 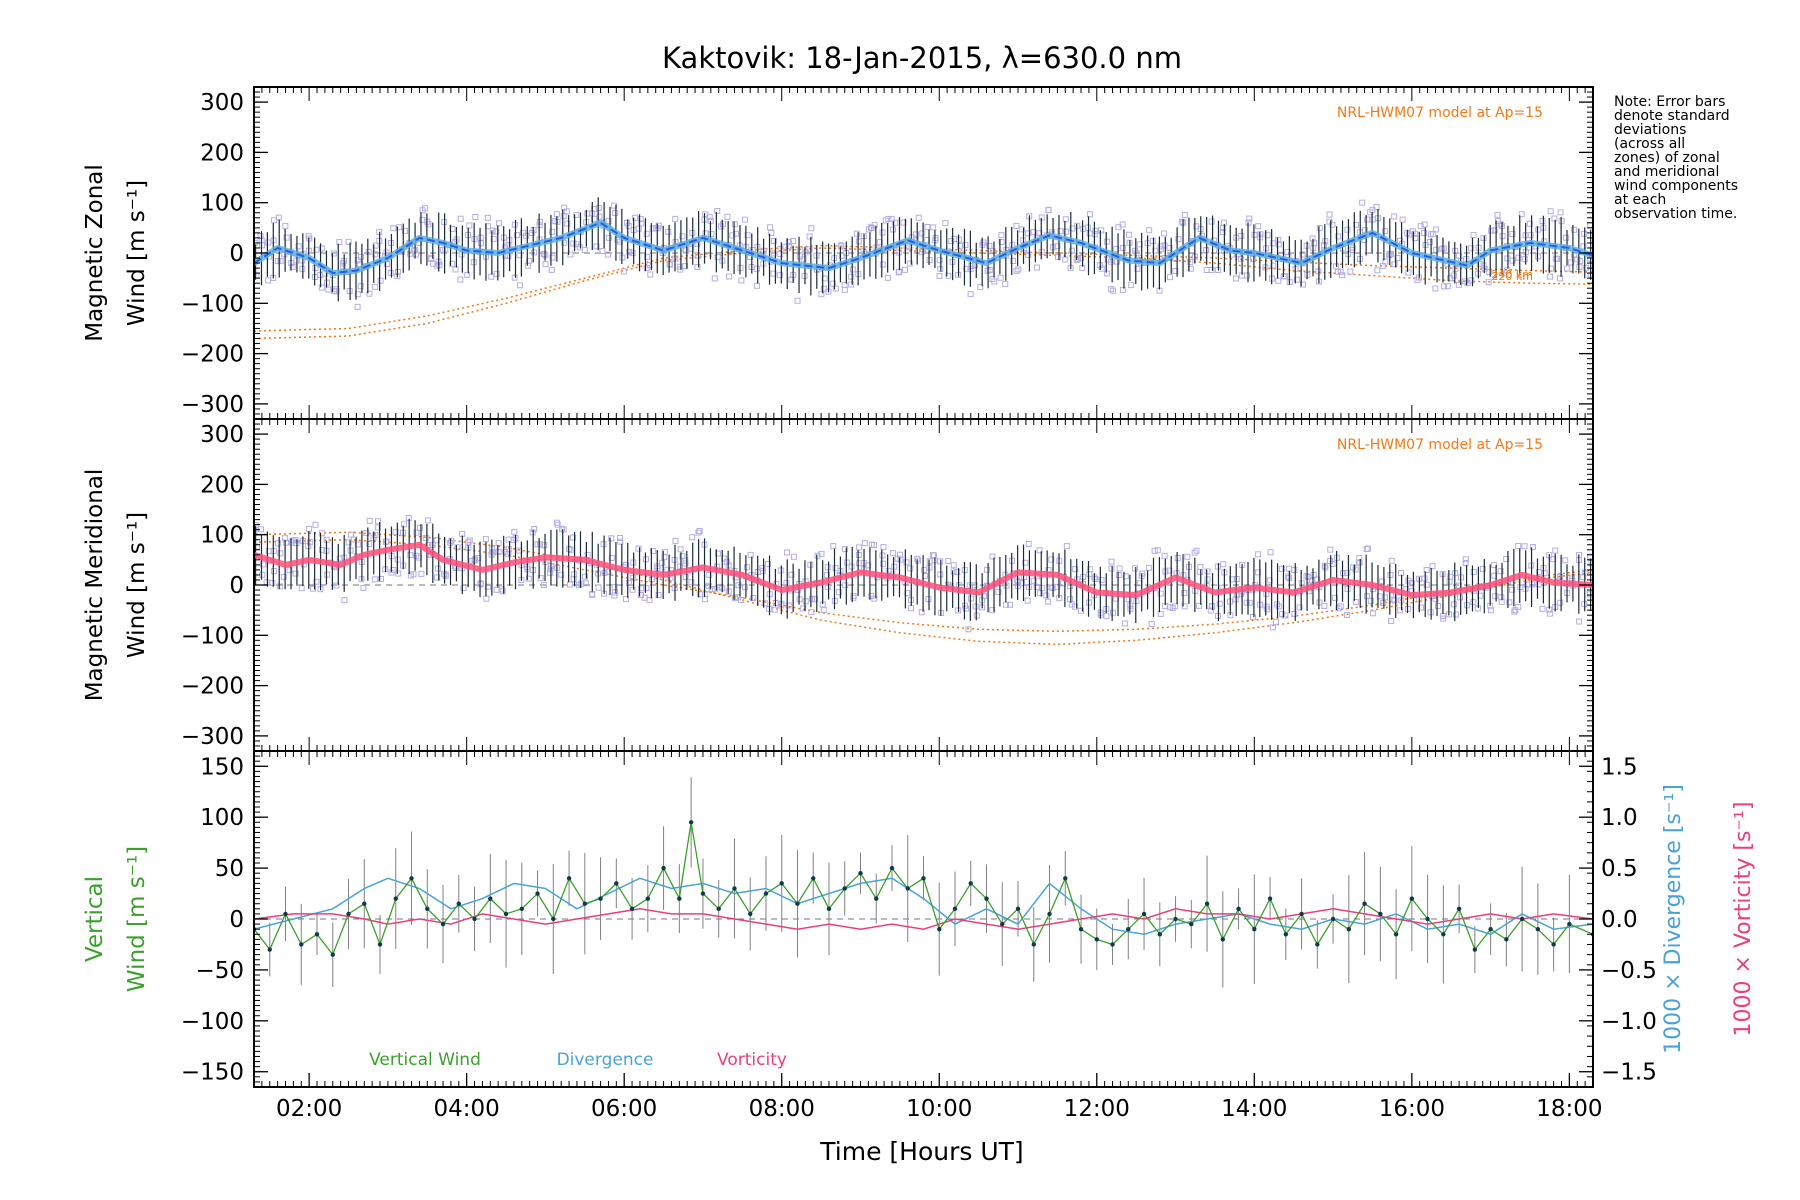 I want to click on y-axis-title-line2: Wind [m s⁻¹], so click(x=137, y=585).